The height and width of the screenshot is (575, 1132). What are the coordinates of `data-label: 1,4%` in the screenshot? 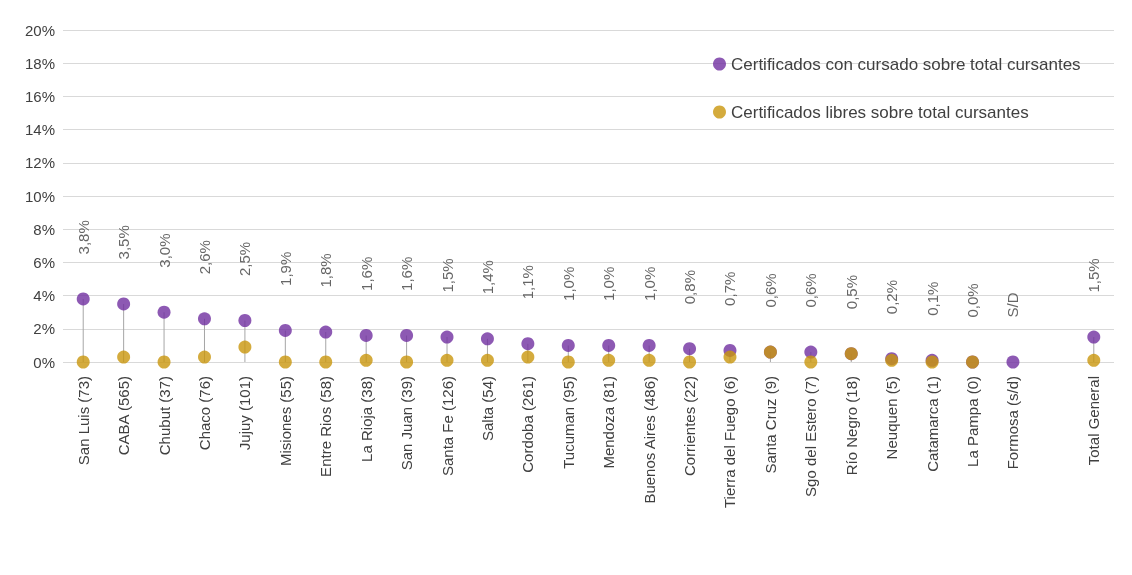 It's located at (487, 277).